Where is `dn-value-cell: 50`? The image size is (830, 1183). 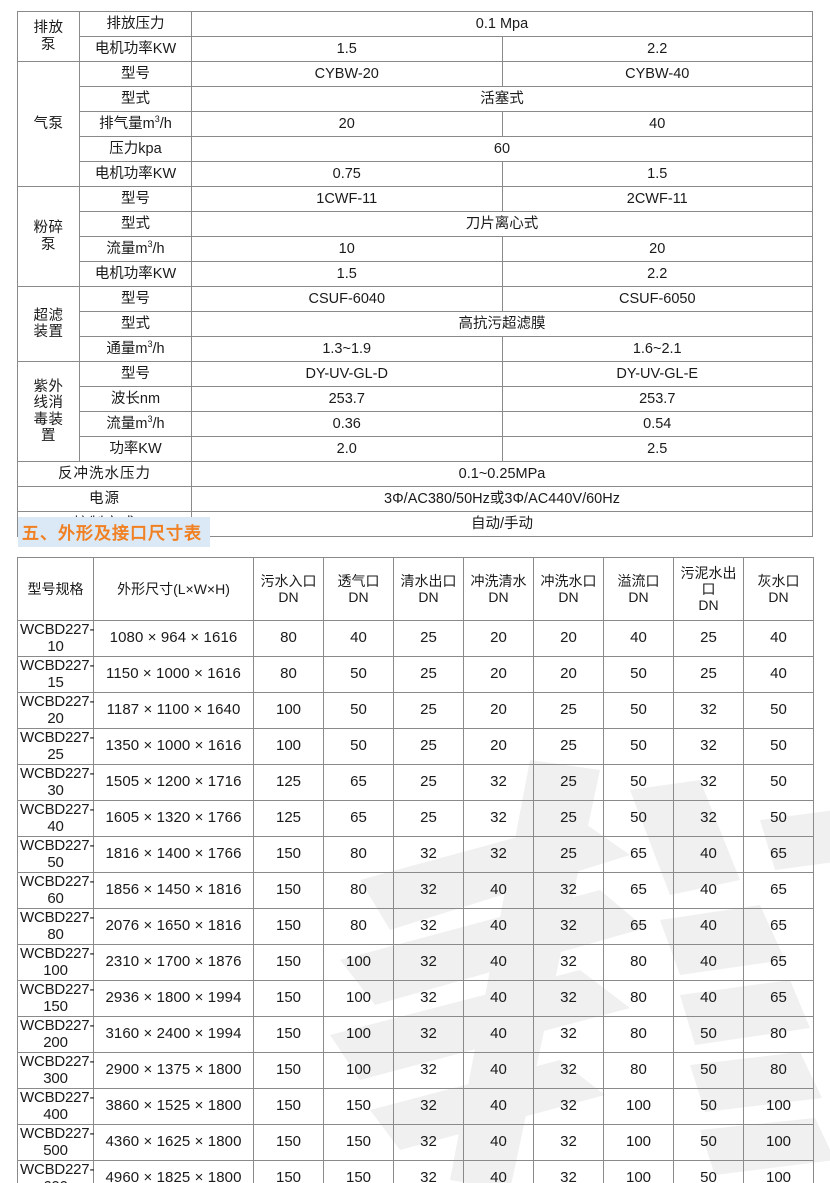
dn-value-cell: 50 is located at coordinates (358, 746).